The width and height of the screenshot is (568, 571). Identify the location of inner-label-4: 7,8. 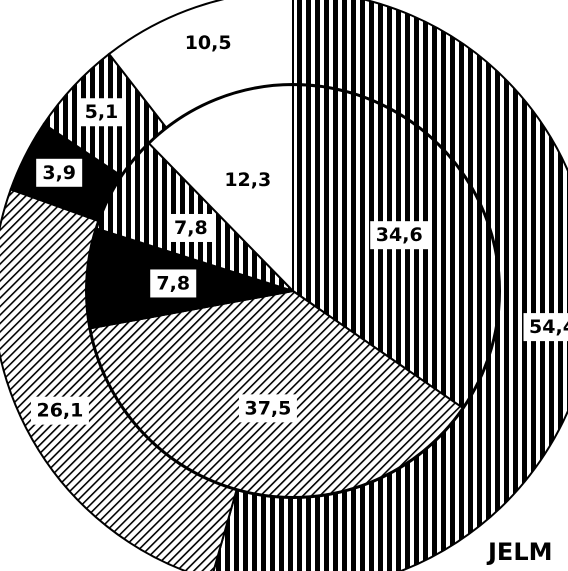
(191, 228).